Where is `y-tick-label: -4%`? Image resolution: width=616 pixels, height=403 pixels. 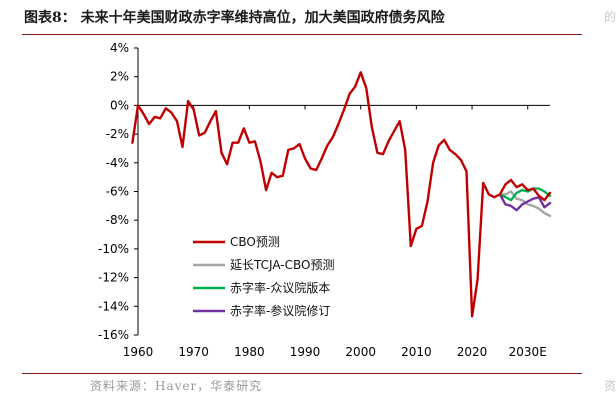 y-tick-label: -4% is located at coordinates (117, 163).